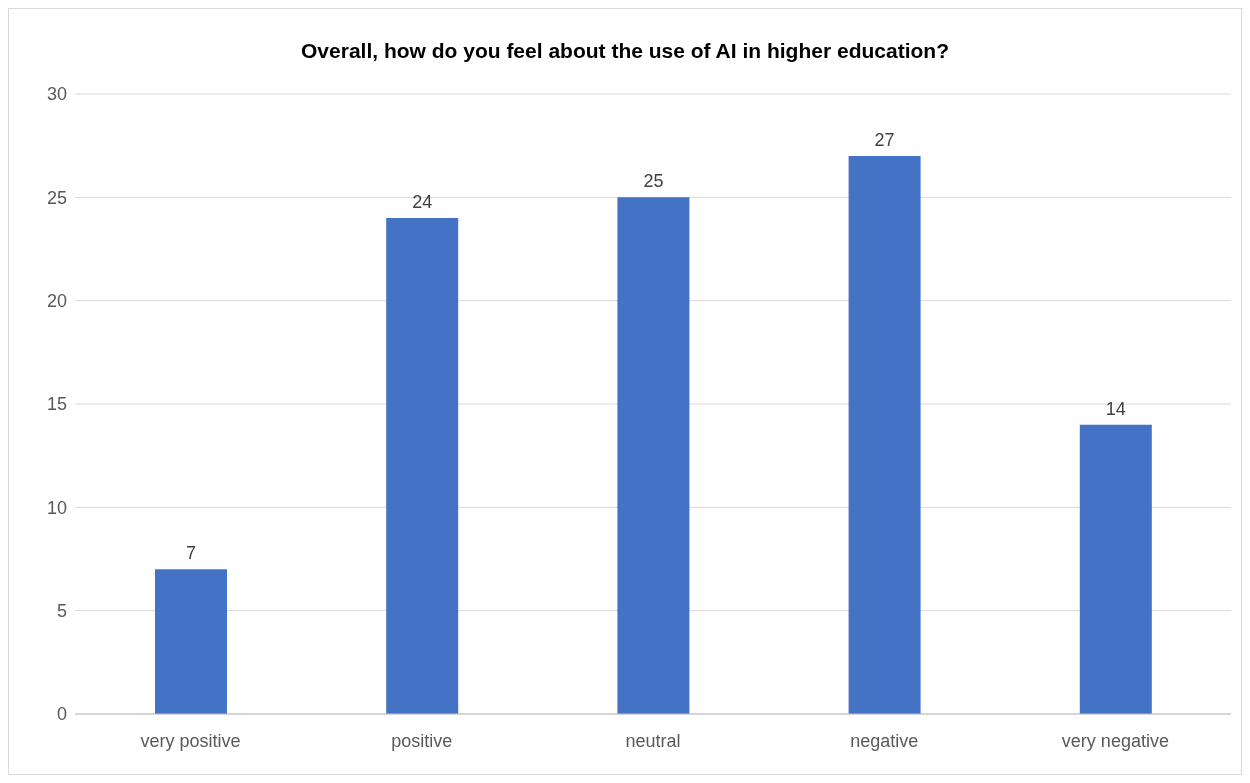 The height and width of the screenshot is (783, 1250). What do you see at coordinates (56, 197) in the screenshot?
I see `y-tick-label: 25` at bounding box center [56, 197].